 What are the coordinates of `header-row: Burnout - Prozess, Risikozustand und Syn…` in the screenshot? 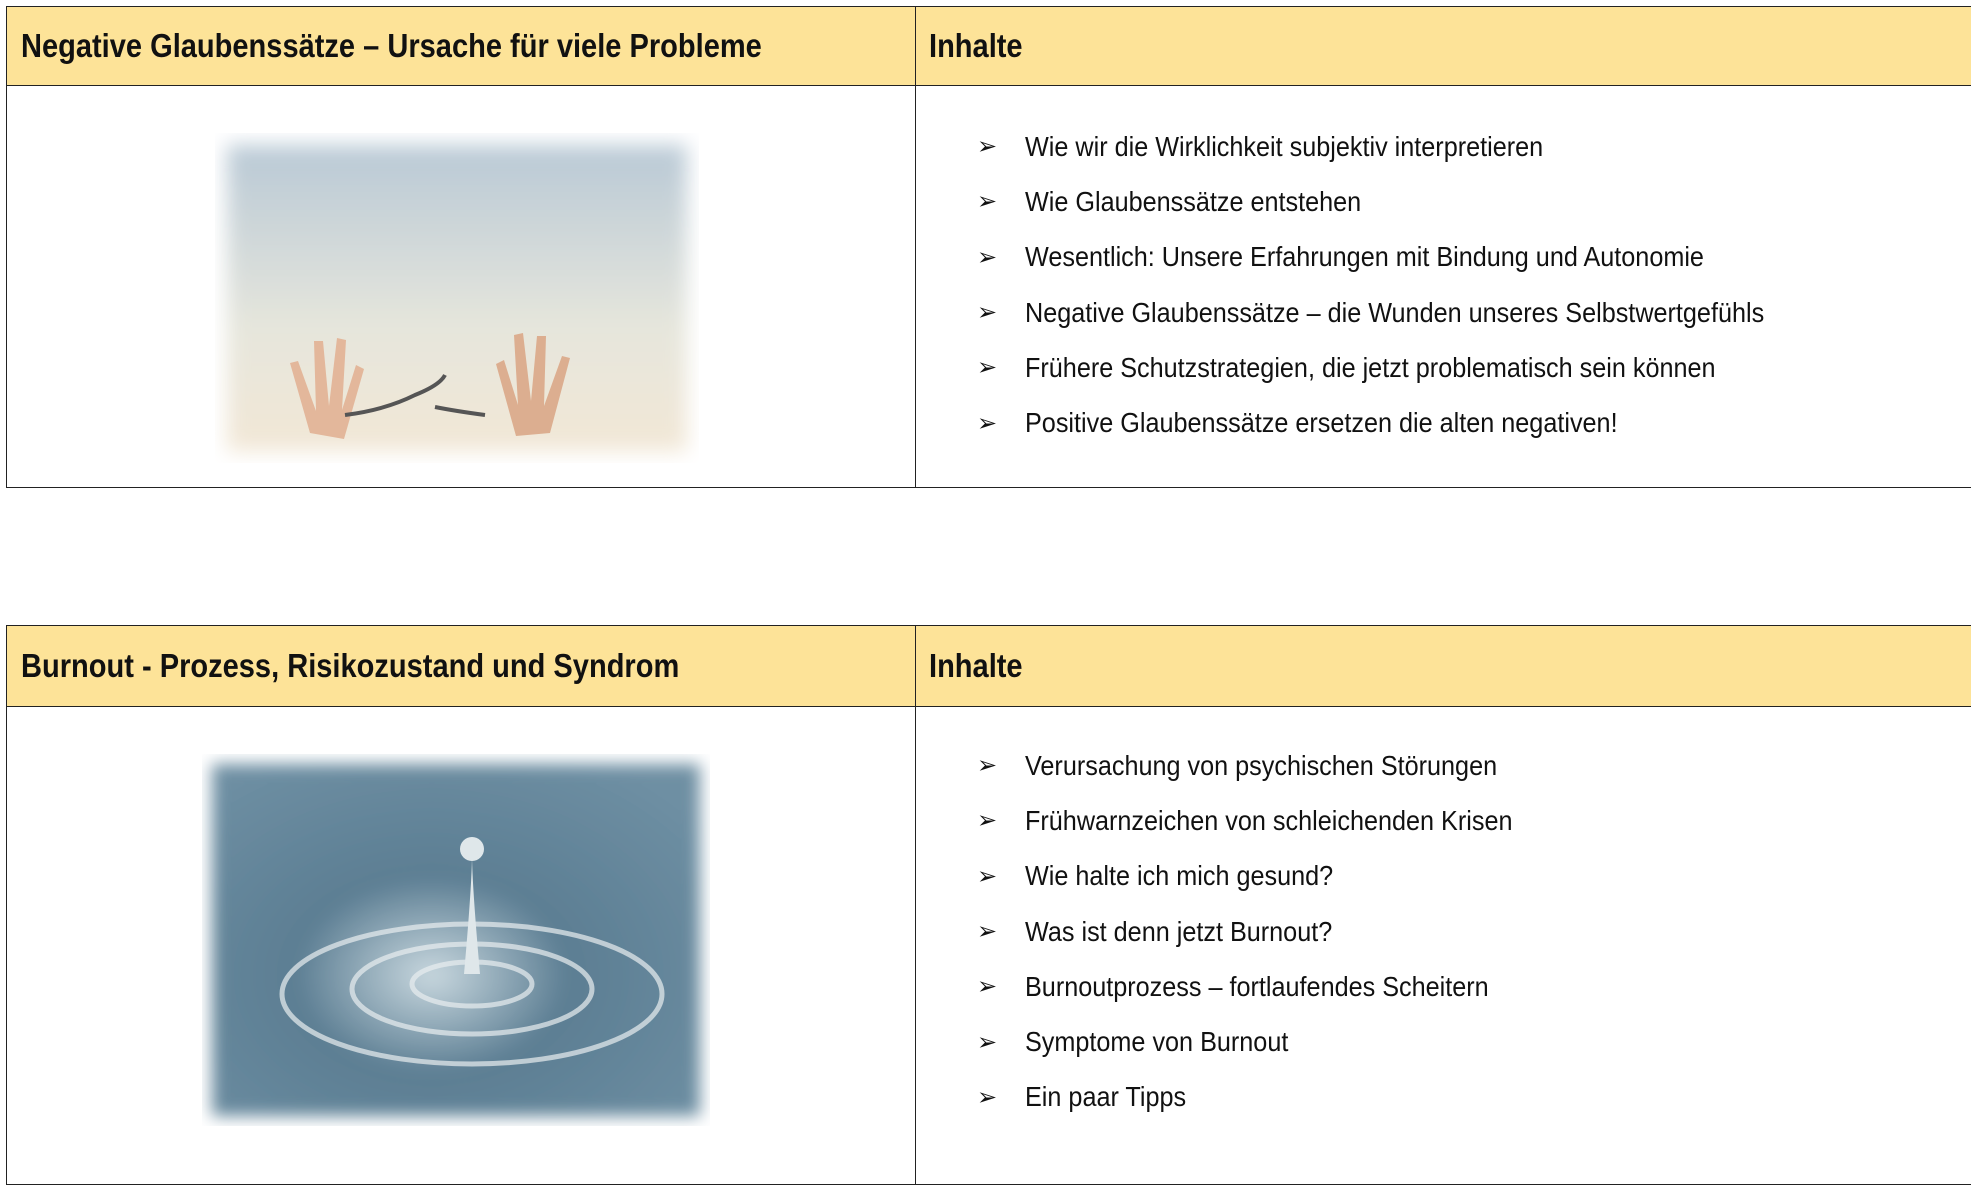 It's located at (989, 666).